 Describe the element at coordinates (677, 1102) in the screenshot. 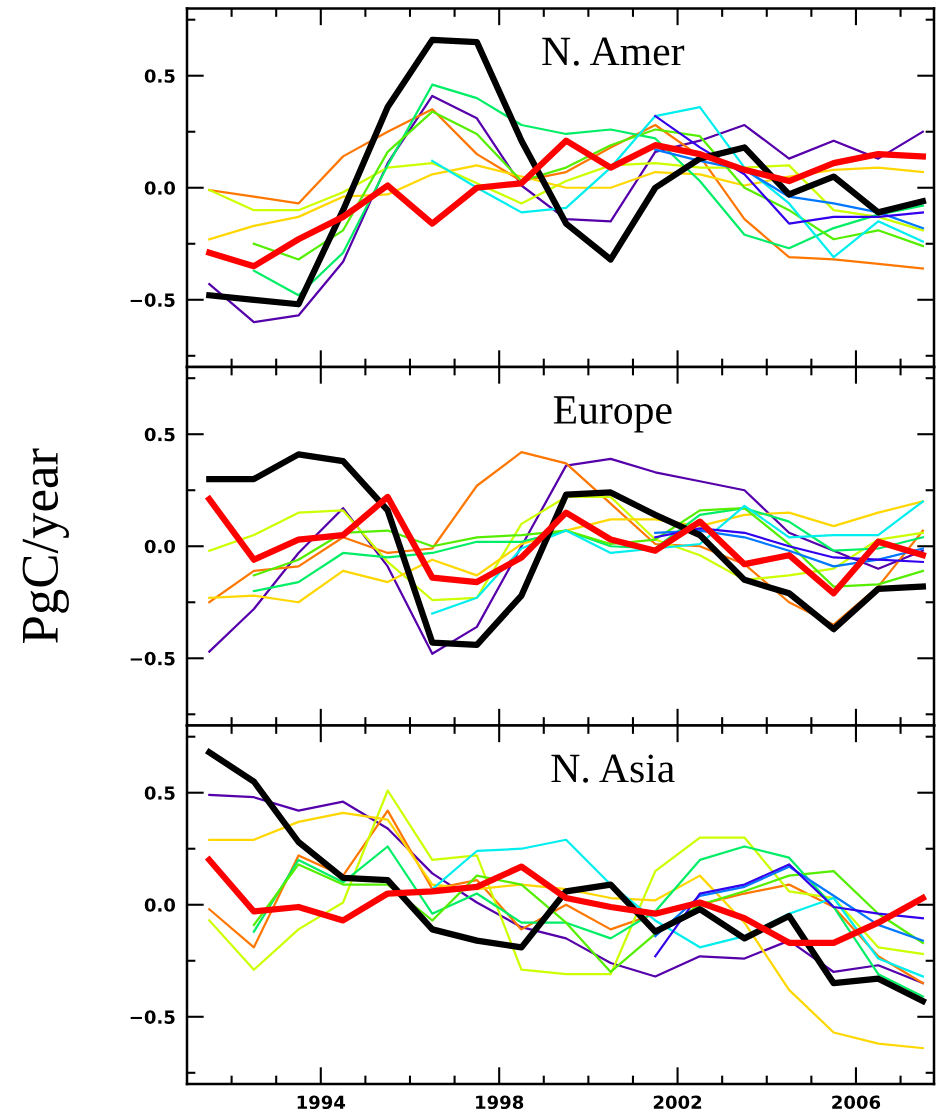

I see `x-tick-label: 2002` at that location.